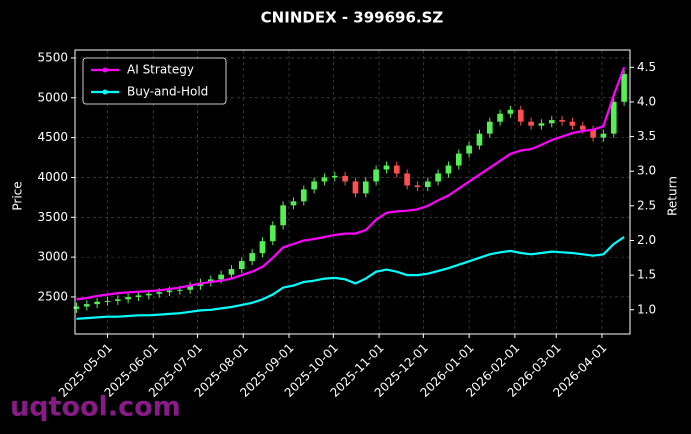  Describe the element at coordinates (646, 205) in the screenshot. I see `y2-tick-label: 2.5` at that location.